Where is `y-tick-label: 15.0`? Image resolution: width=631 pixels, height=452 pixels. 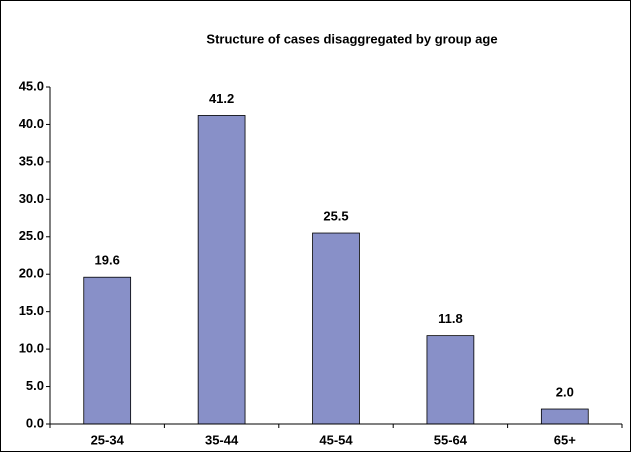 y-tick-label: 15.0 is located at coordinates (31, 310).